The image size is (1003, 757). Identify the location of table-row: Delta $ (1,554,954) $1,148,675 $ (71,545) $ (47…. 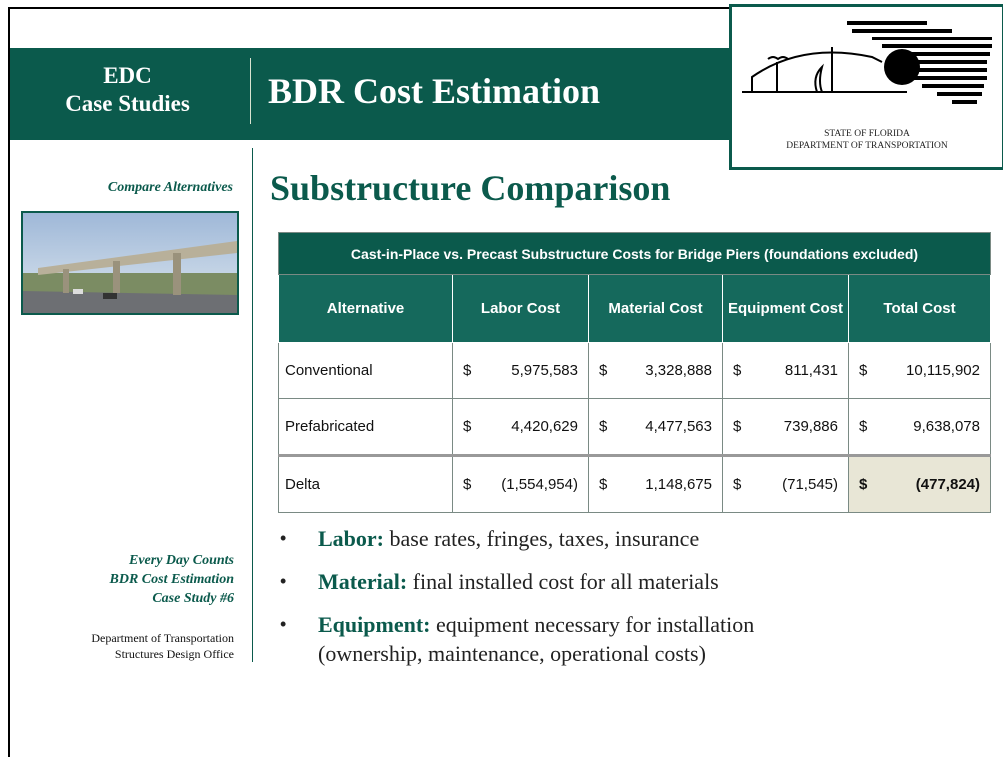
(634, 483).